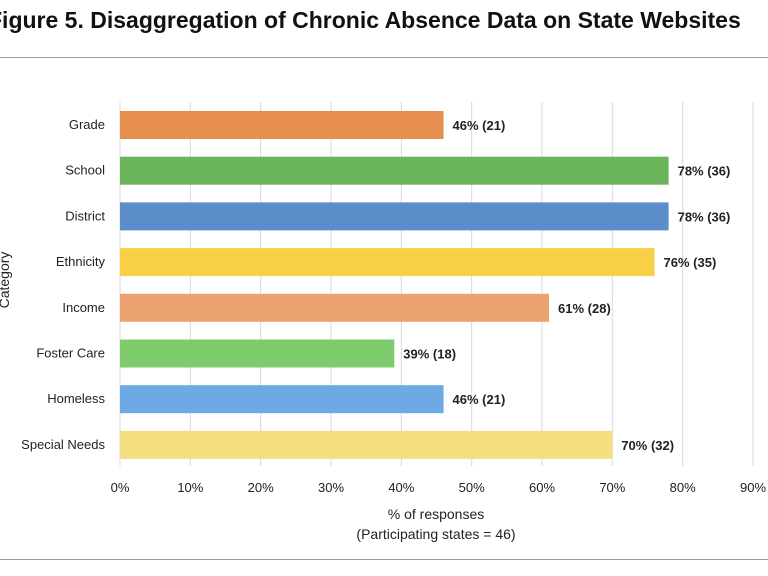 The height and width of the screenshot is (576, 768). Describe the element at coordinates (429, 354) in the screenshot. I see `value-label: 39% (18)` at that location.